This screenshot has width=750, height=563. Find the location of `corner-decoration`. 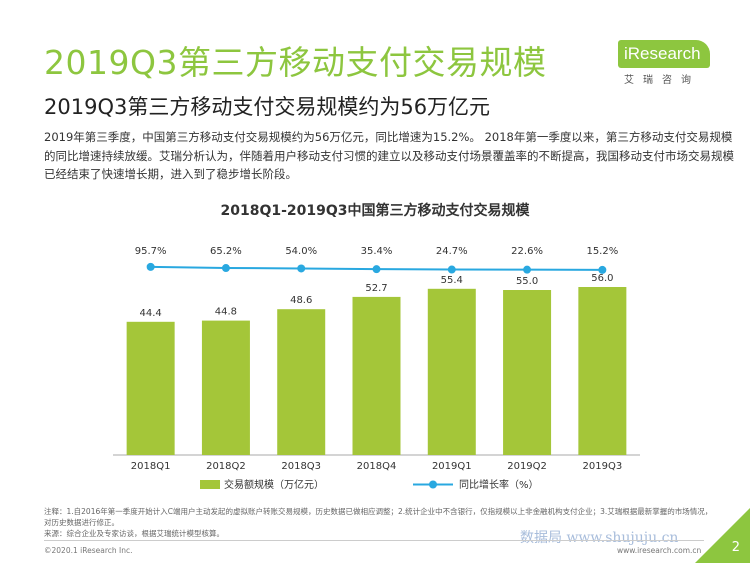

corner-decoration is located at coordinates (722, 535).